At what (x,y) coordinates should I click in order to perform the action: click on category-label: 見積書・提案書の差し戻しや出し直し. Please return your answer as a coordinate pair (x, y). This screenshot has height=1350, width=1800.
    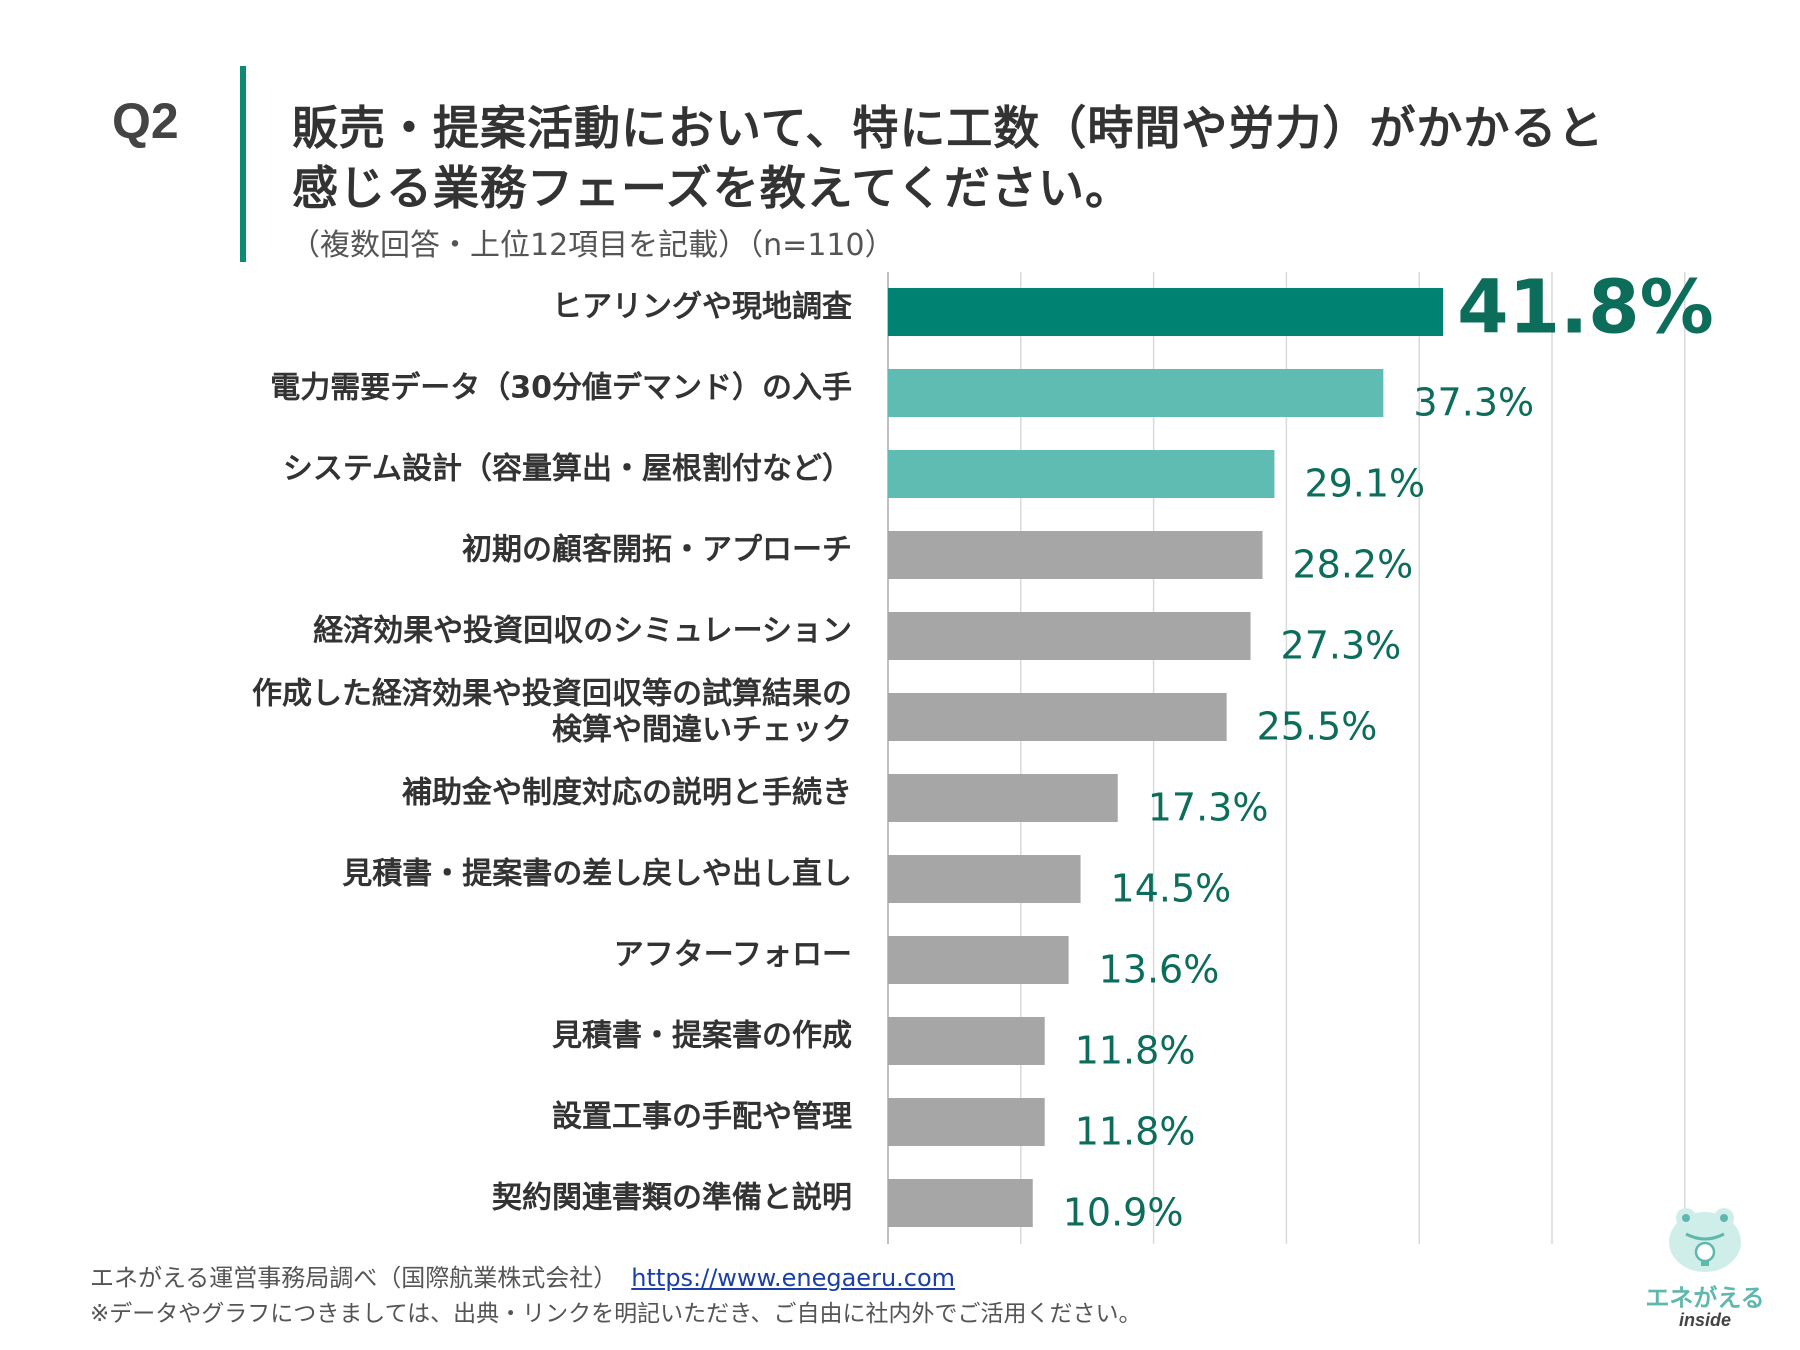
    Looking at the image, I should click on (597, 874).